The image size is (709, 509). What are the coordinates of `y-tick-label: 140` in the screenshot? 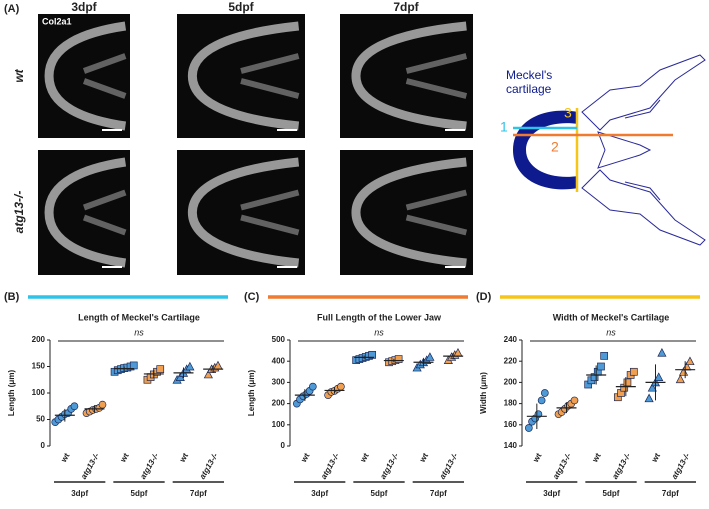 It's located at (511, 445).